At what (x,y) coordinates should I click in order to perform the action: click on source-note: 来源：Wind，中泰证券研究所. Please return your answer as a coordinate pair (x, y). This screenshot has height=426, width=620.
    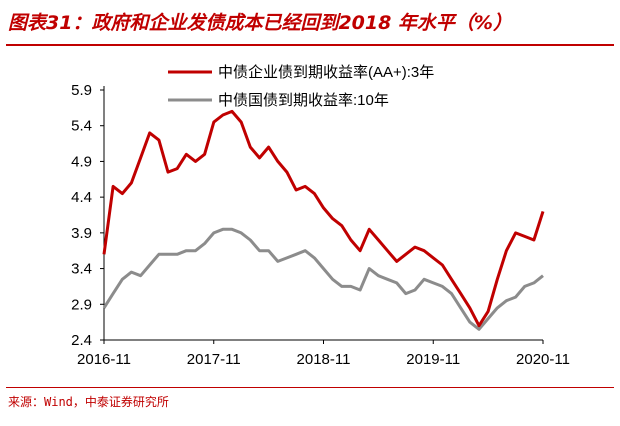
    Looking at the image, I should click on (88, 402).